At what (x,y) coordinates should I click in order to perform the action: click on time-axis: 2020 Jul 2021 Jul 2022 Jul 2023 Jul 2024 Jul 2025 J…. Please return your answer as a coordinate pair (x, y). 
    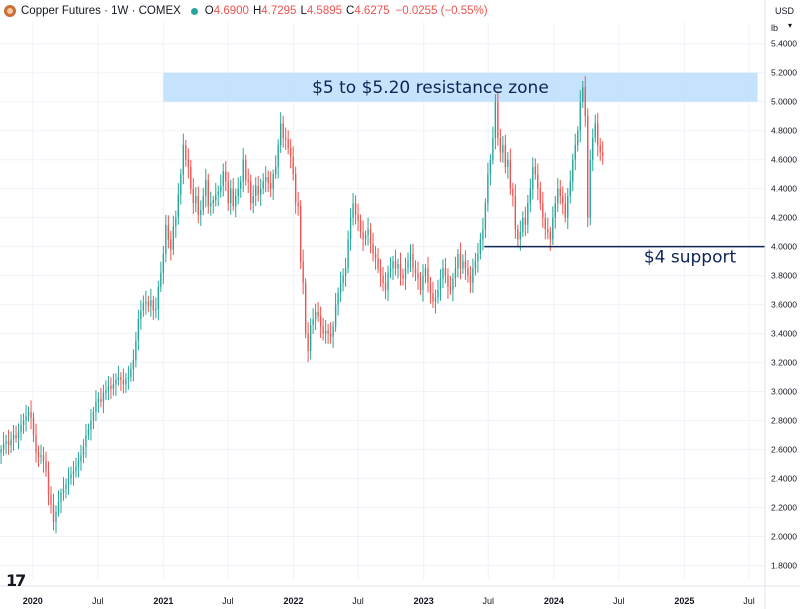
    Looking at the image, I should click on (400, 595).